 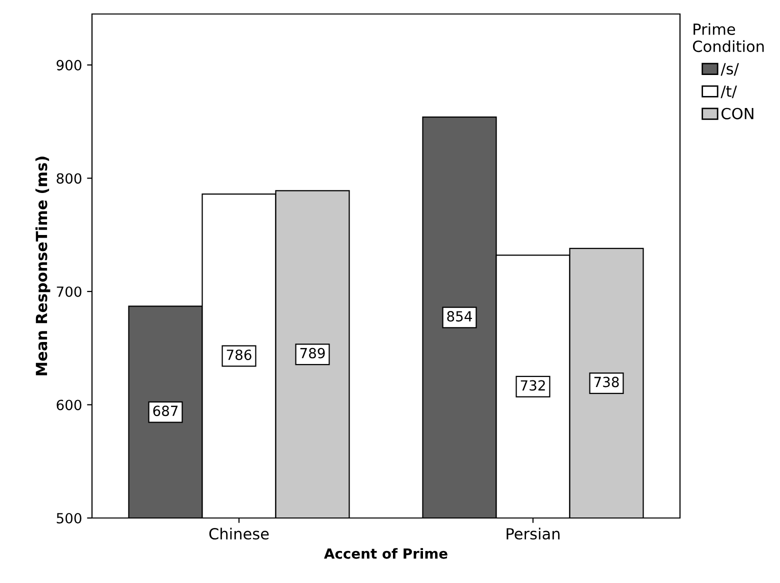 What do you see at coordinates (165, 411) in the screenshot?
I see `data-label: 687` at bounding box center [165, 411].